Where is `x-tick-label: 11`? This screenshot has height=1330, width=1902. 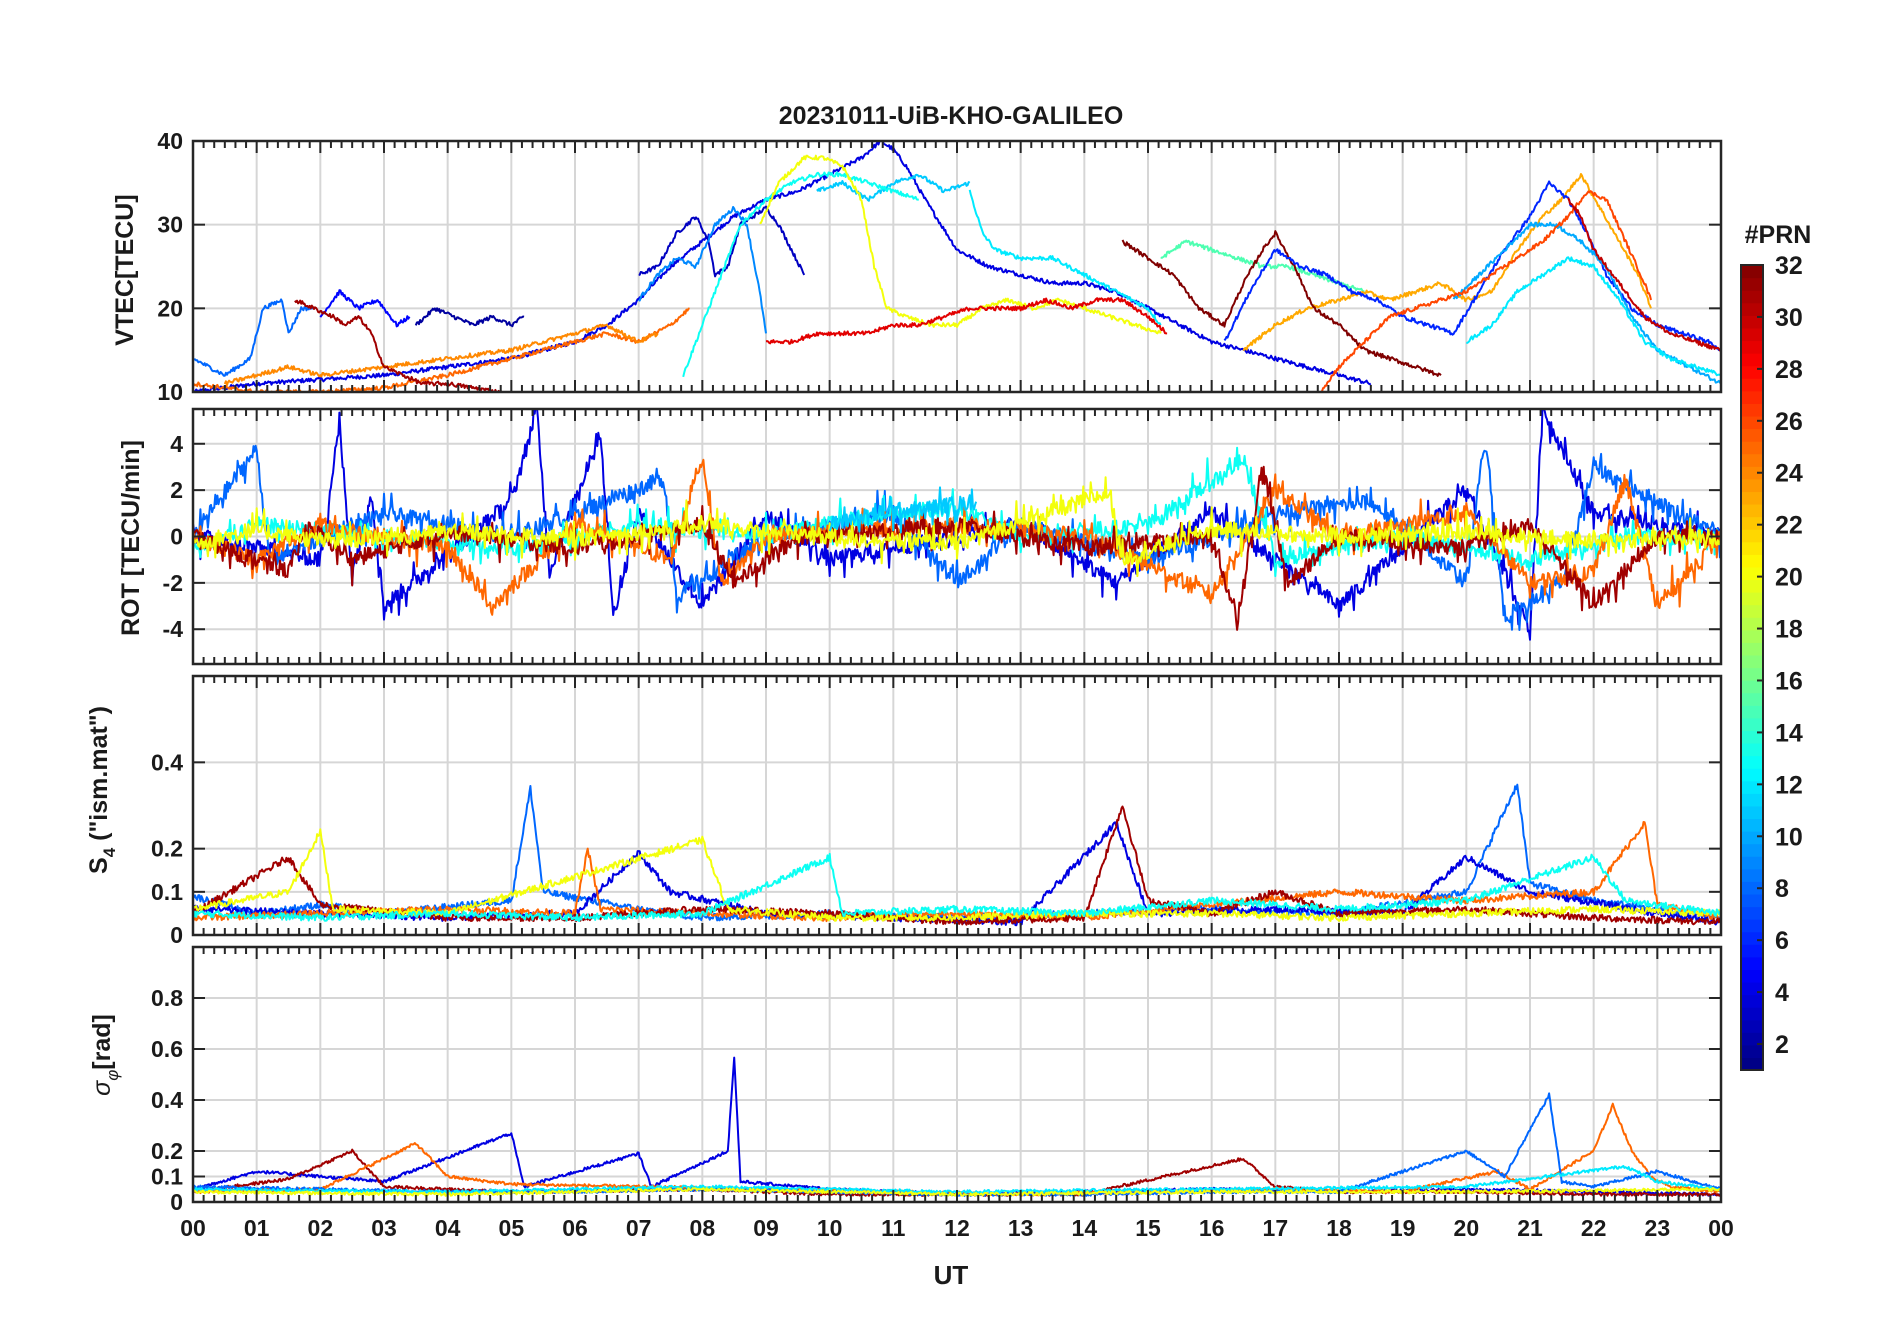
x-tick-label: 11 is located at coordinates (893, 1228).